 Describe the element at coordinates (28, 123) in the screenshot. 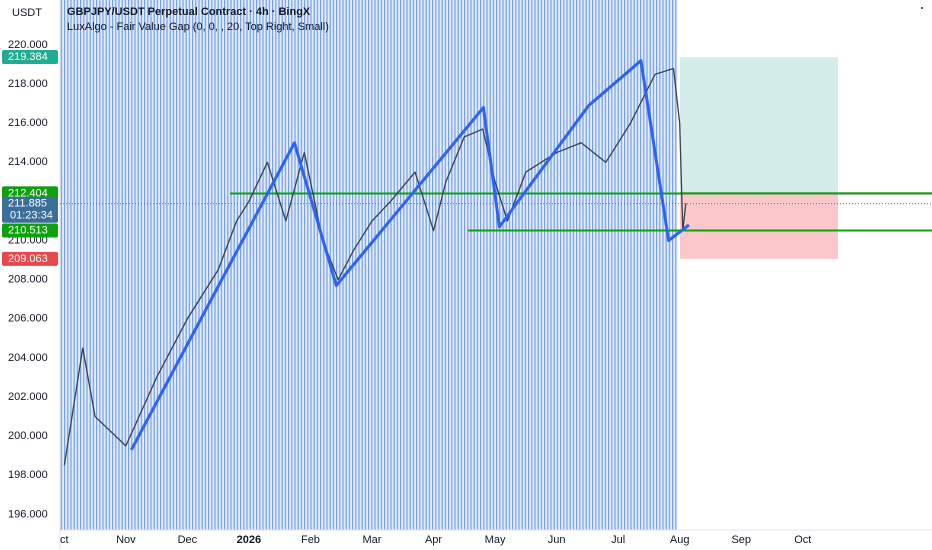

I see `y-tick-label: 216.000` at that location.